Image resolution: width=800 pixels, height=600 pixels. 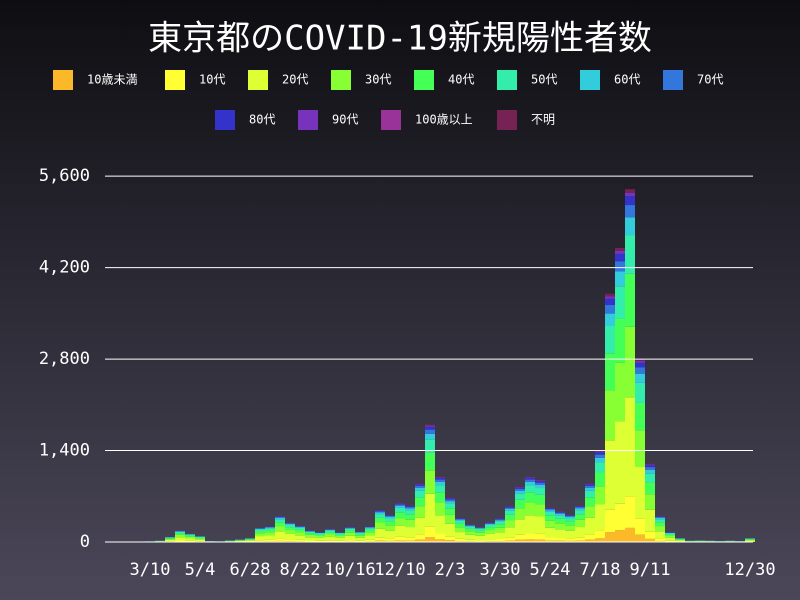 What do you see at coordinates (349, 570) in the screenshot?
I see `x-tick-label: 10/16` at bounding box center [349, 570].